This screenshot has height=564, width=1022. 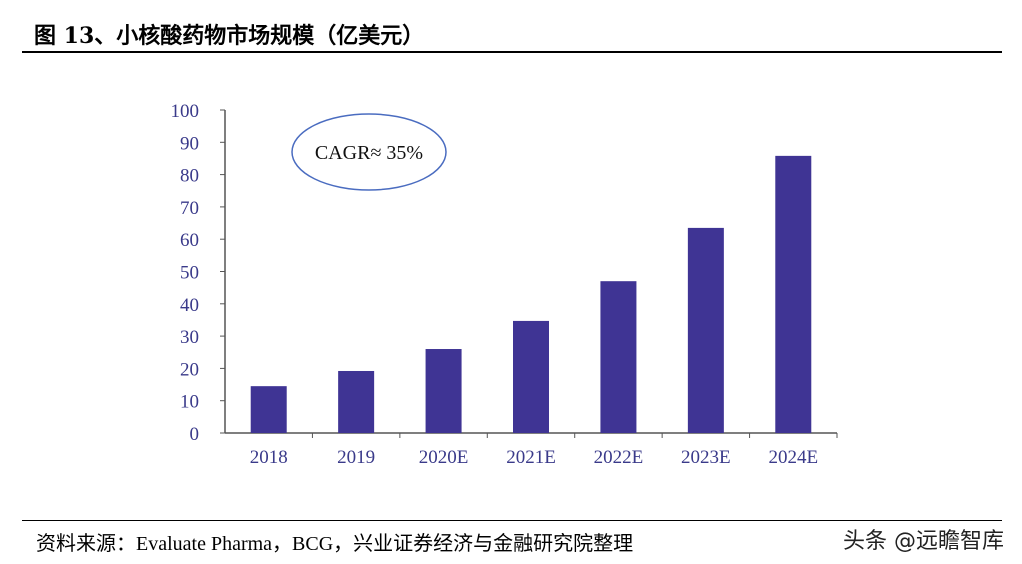 What do you see at coordinates (512, 520) in the screenshot?
I see `footer-divider` at bounding box center [512, 520].